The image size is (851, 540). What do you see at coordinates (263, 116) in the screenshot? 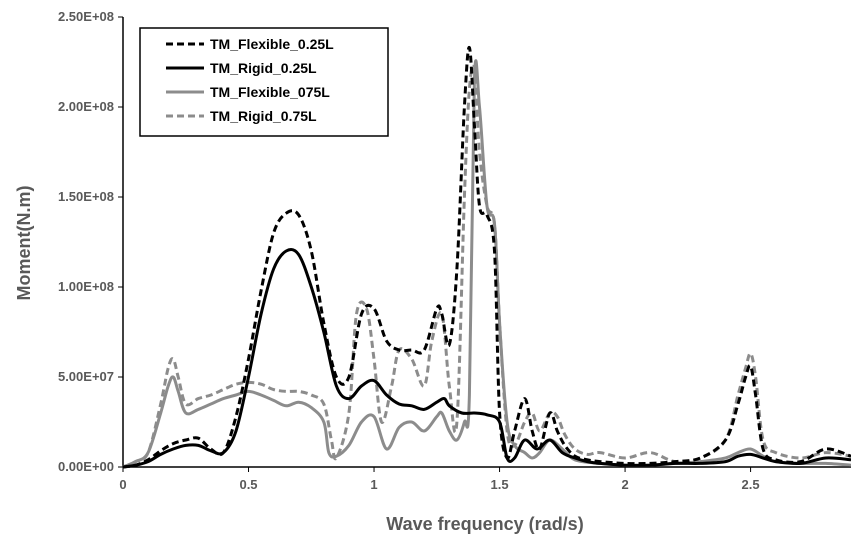
I see `legend-label: TM_Rigid_0.75L` at bounding box center [263, 116].